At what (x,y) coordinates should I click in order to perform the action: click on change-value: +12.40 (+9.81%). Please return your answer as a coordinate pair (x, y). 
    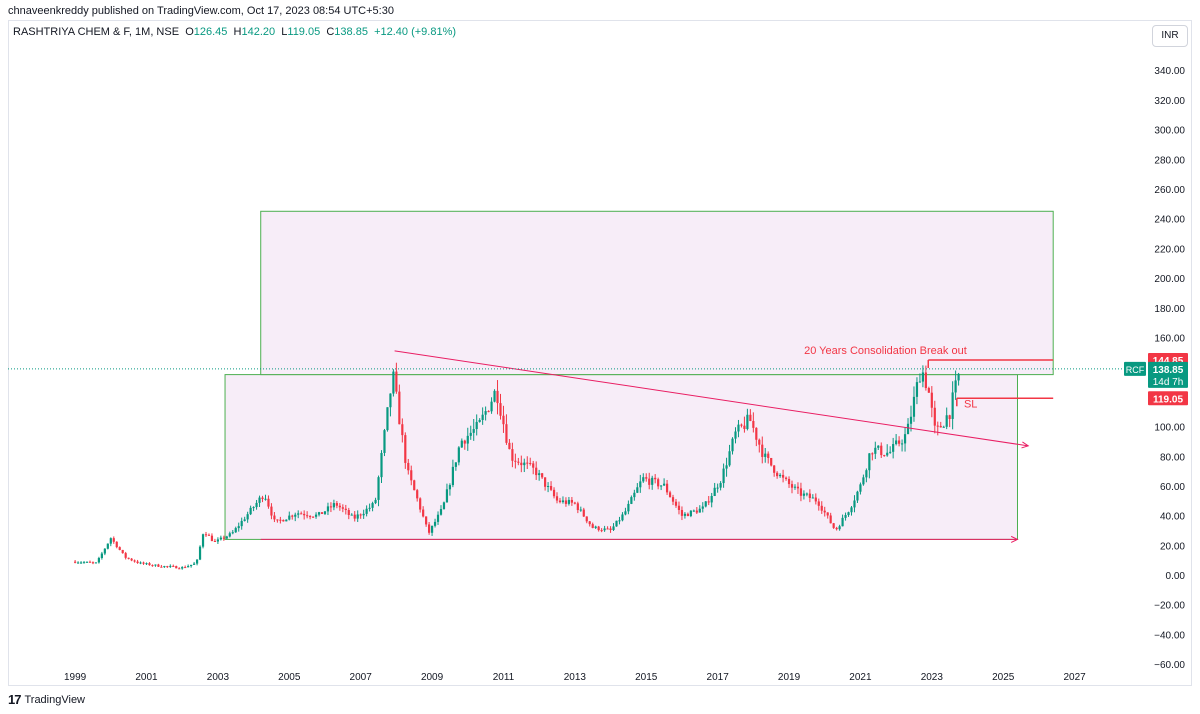
    Looking at the image, I should click on (415, 32).